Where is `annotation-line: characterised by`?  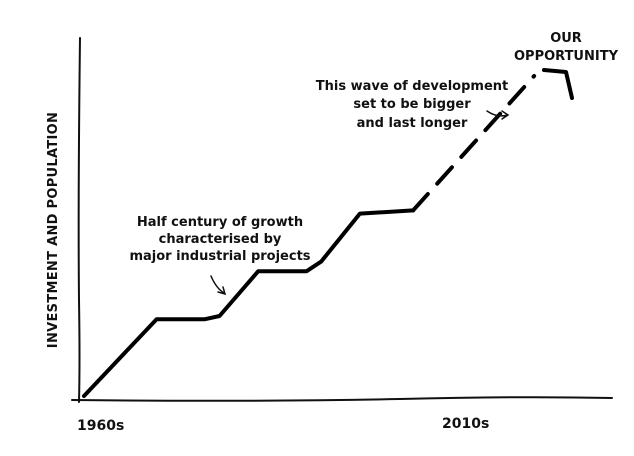 annotation-line: characterised by is located at coordinates (220, 239).